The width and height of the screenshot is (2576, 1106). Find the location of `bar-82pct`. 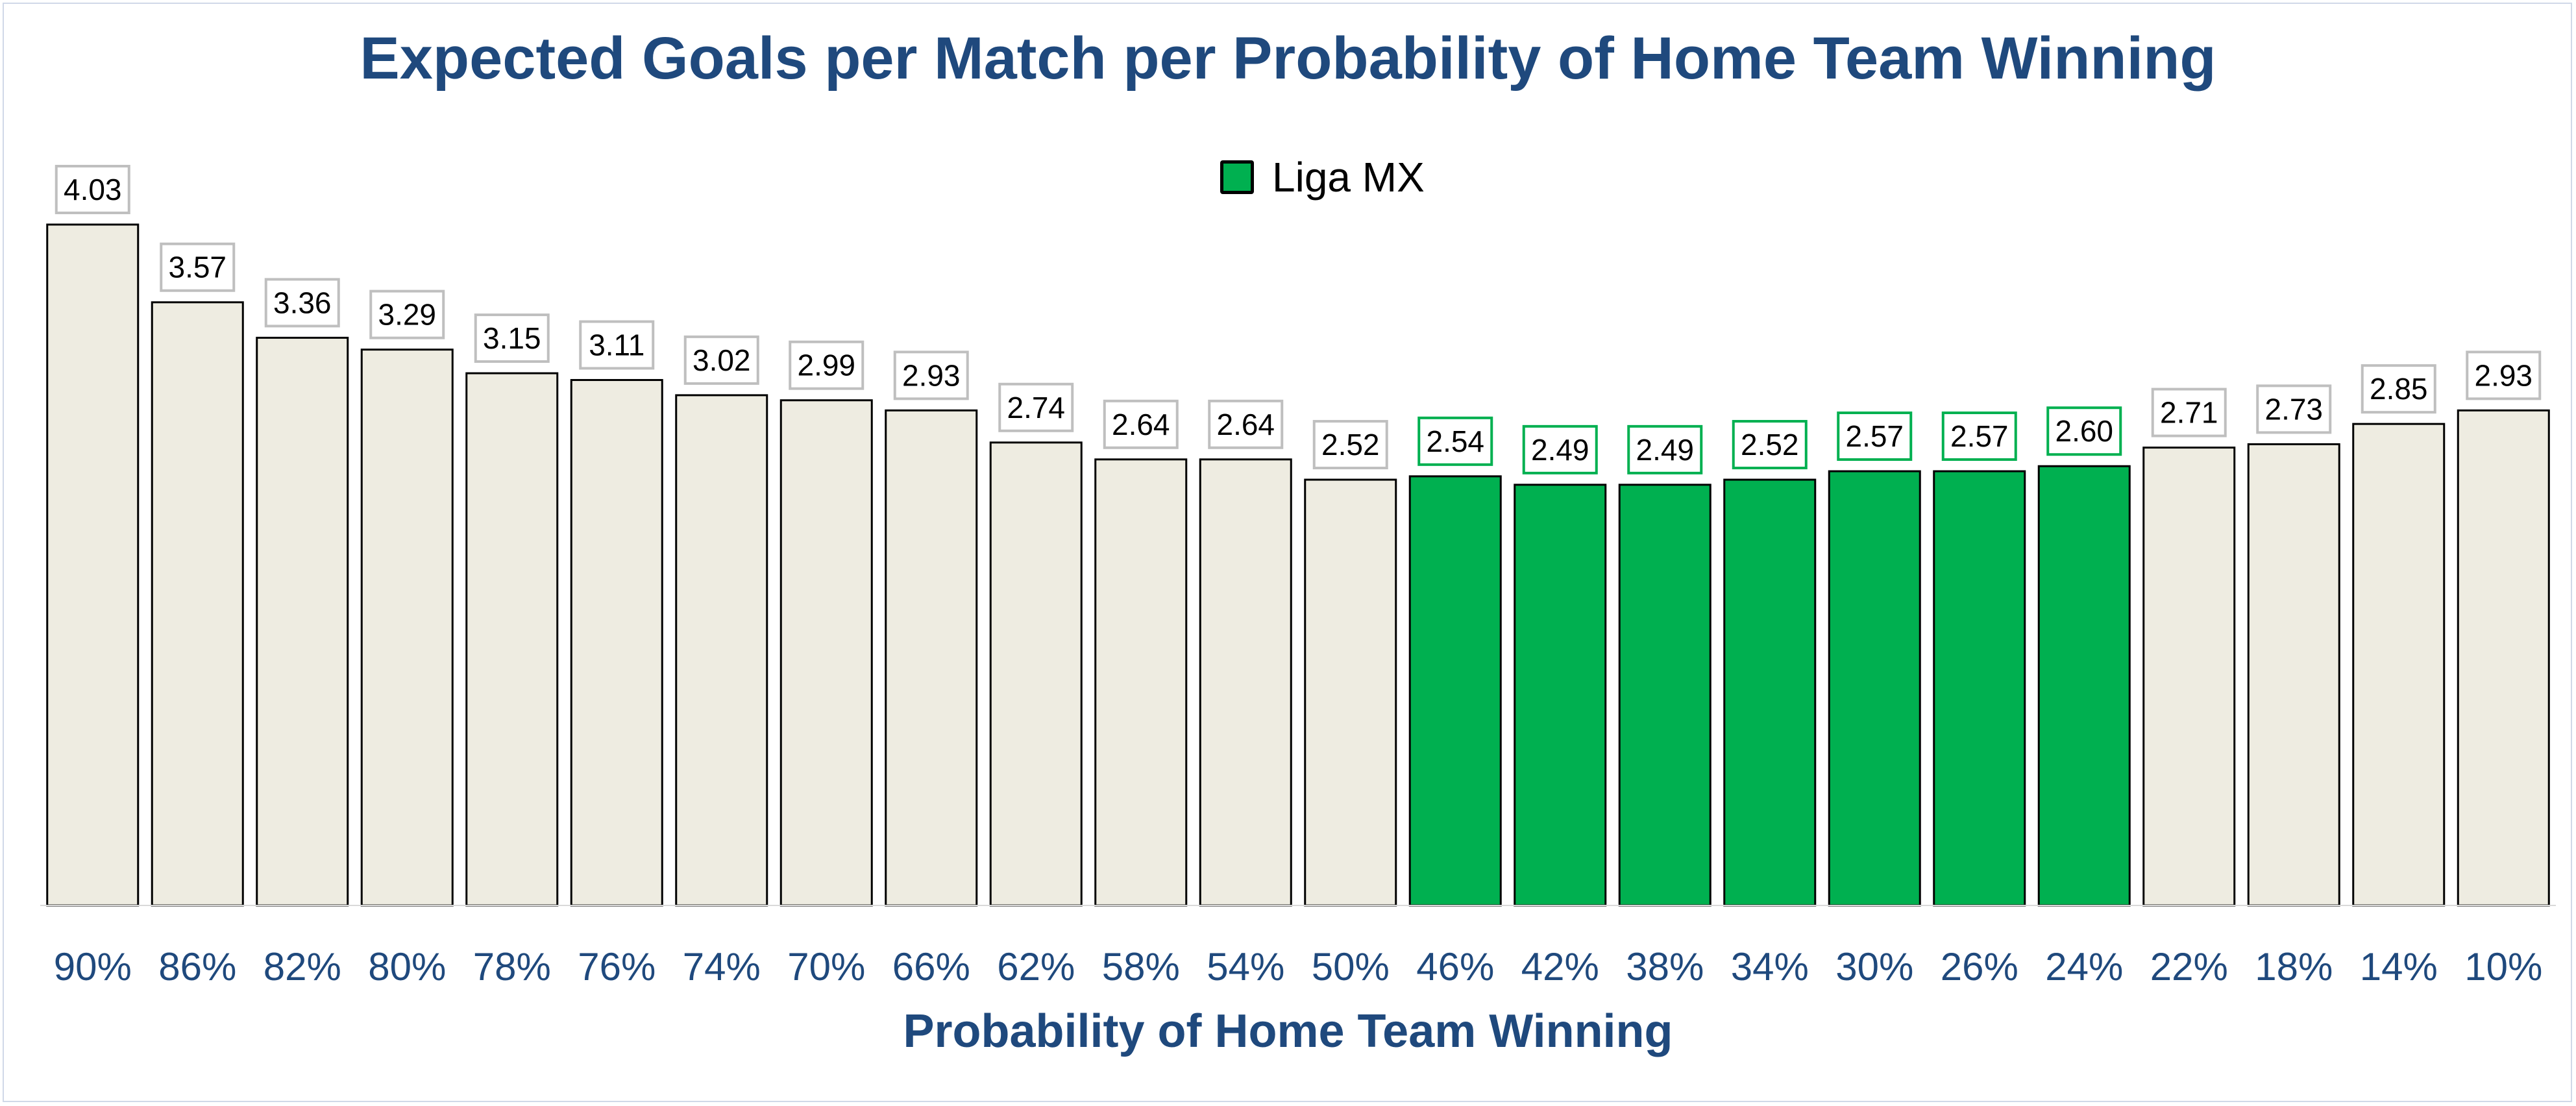

bar-82pct is located at coordinates (302, 621).